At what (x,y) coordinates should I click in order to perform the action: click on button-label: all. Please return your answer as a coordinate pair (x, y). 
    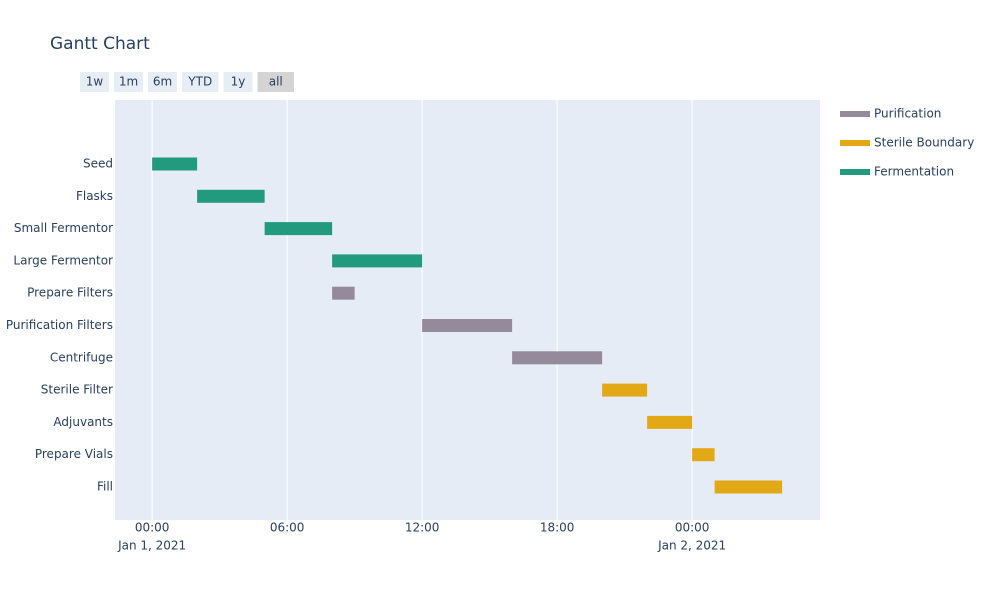
    Looking at the image, I should click on (276, 82).